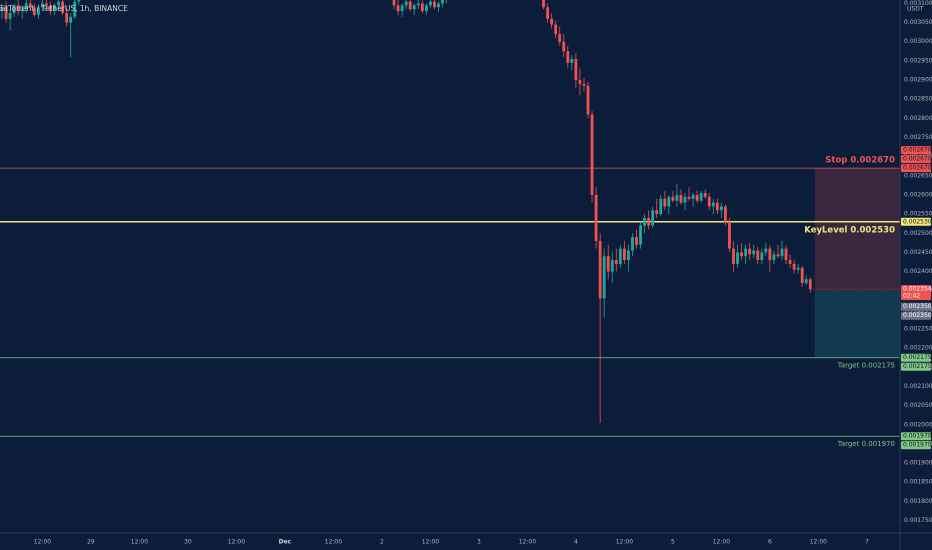 The height and width of the screenshot is (550, 932). Describe the element at coordinates (91, 542) in the screenshot. I see `x-tick-label: 29` at that location.